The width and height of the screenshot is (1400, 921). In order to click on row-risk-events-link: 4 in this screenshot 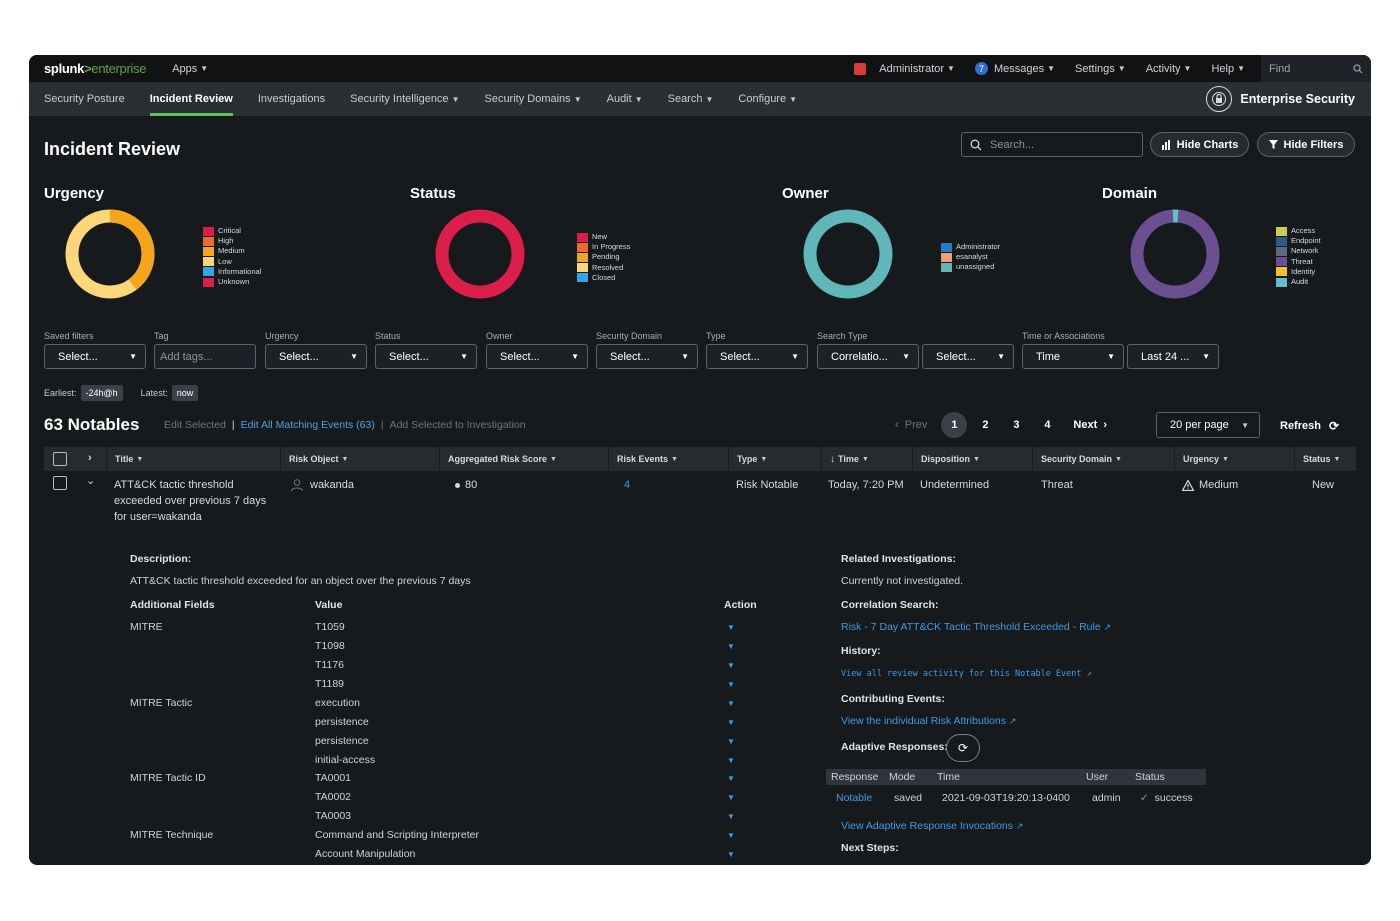, I will do `click(627, 485)`.